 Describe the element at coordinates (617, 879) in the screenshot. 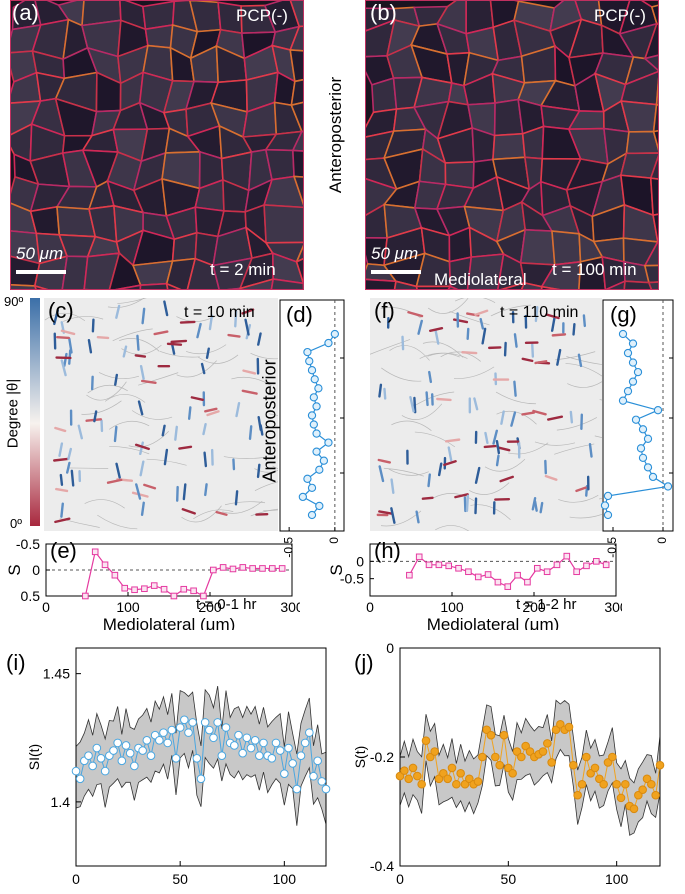

I see `x-tick-label: 100` at that location.